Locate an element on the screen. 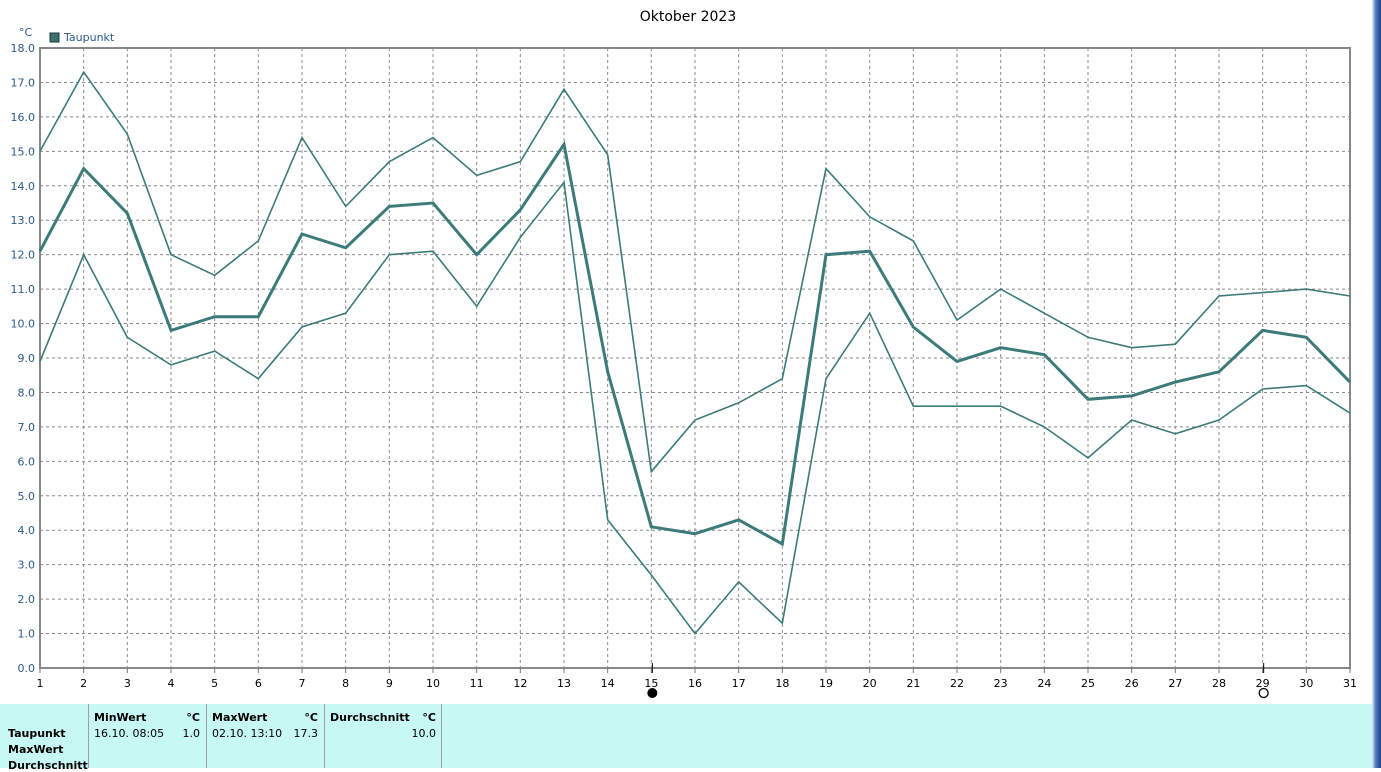 The width and height of the screenshot is (1381, 772). col-value: 1.0 is located at coordinates (191, 733).